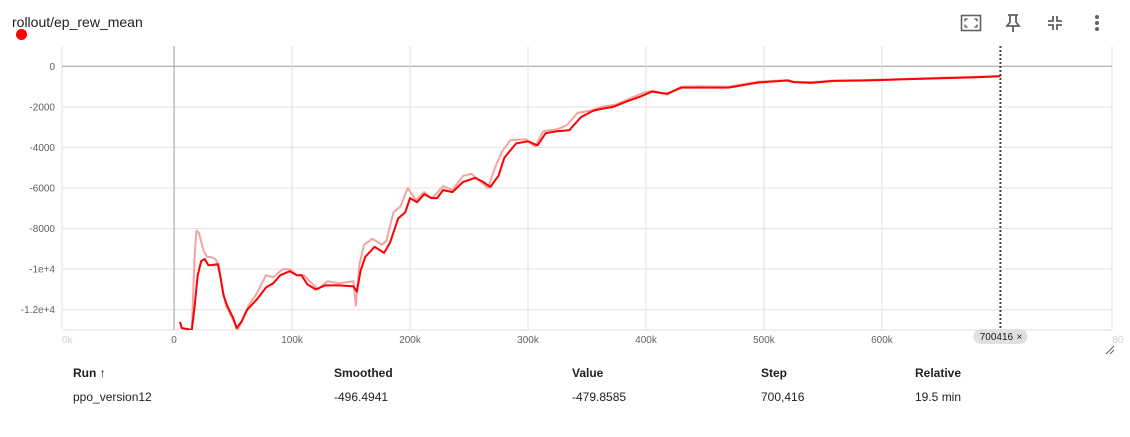 The height and width of the screenshot is (437, 1130). Describe the element at coordinates (882, 340) in the screenshot. I see `x-tick-label: 600k` at that location.